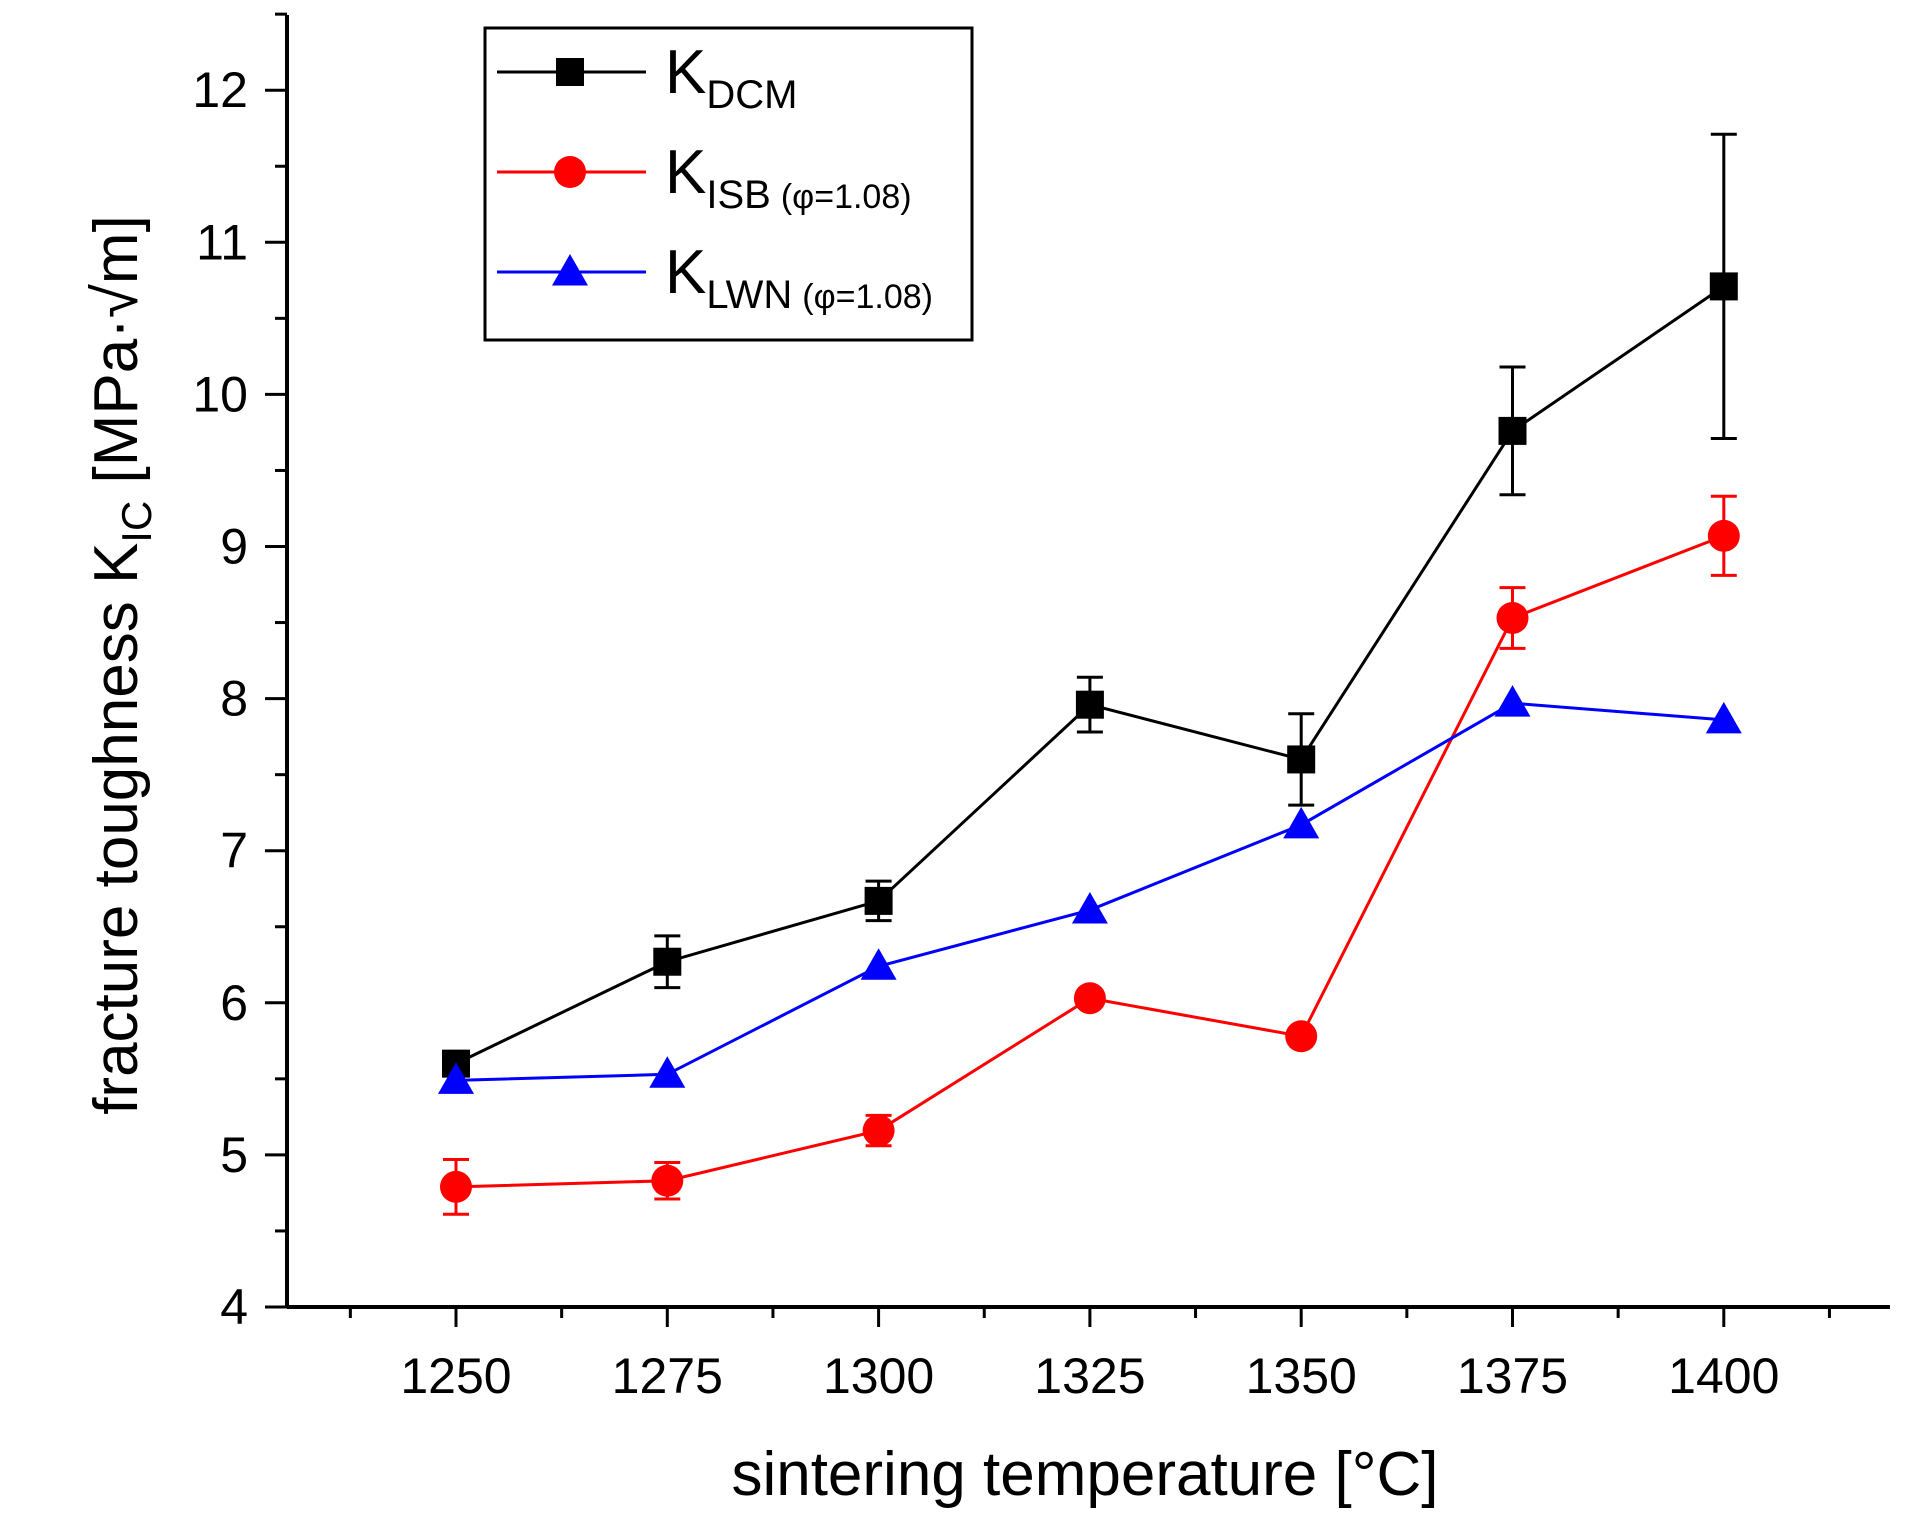 This screenshot has height=1539, width=1915. I want to click on legend-label: KDCM, so click(731, 77).